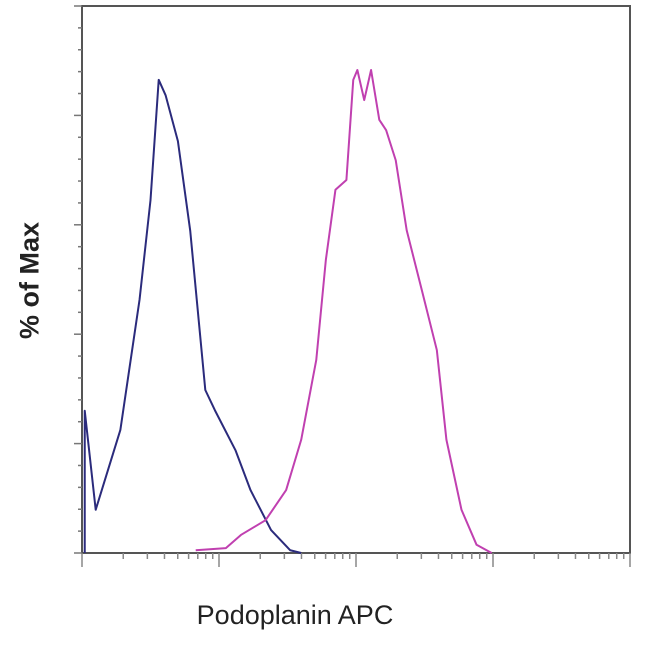  What do you see at coordinates (29, 280) in the screenshot?
I see `y-axis-label: % of Max` at bounding box center [29, 280].